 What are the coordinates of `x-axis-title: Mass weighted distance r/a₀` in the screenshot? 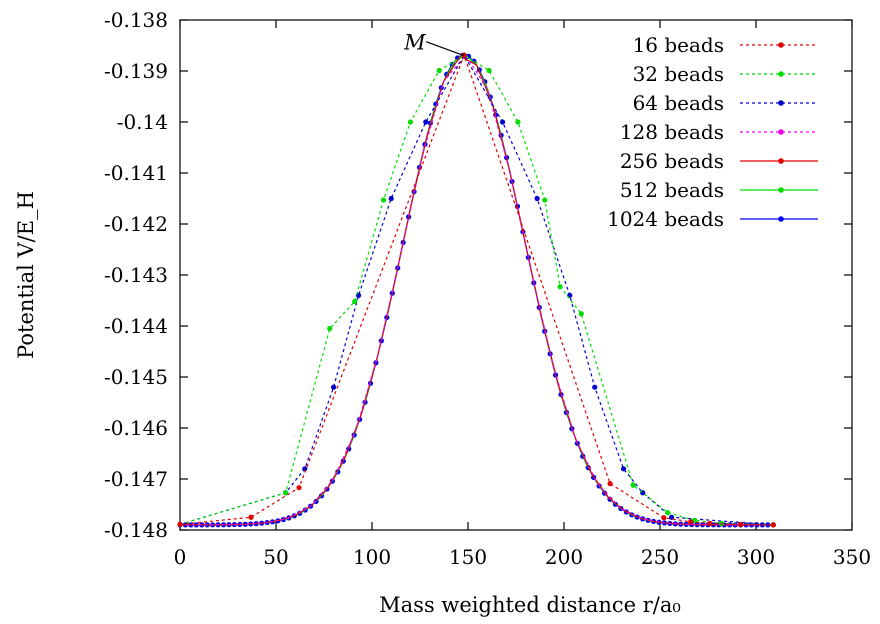 It's located at (530, 605).